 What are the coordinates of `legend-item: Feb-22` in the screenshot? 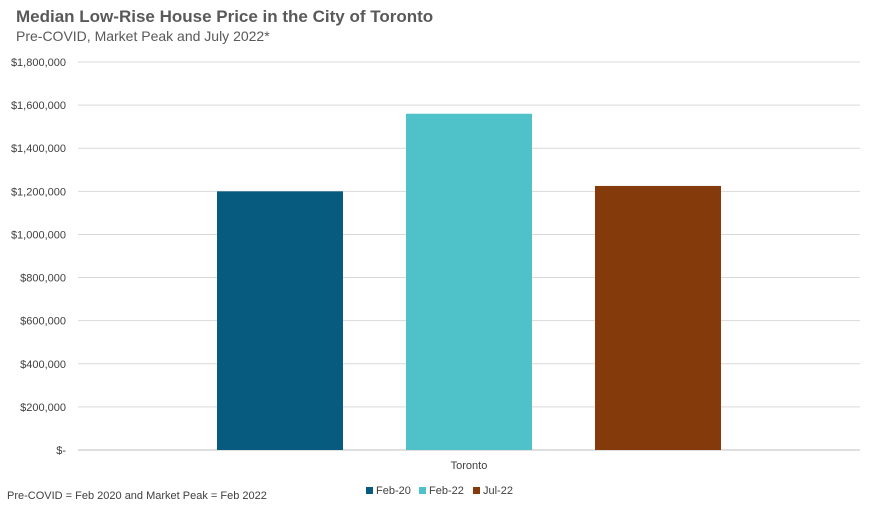 It's located at (441, 491).